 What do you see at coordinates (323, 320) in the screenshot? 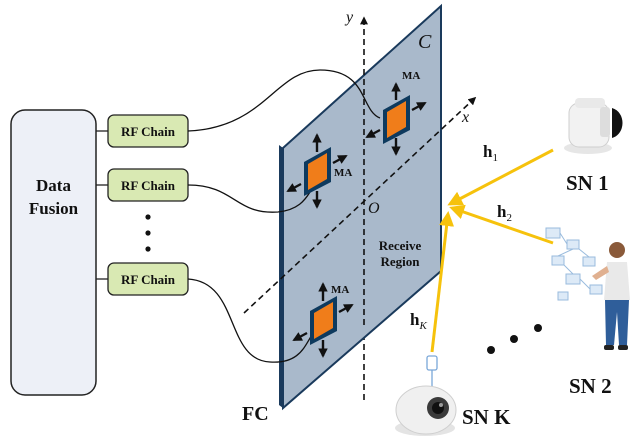
I see `movable-antenna-3: MA` at bounding box center [323, 320].